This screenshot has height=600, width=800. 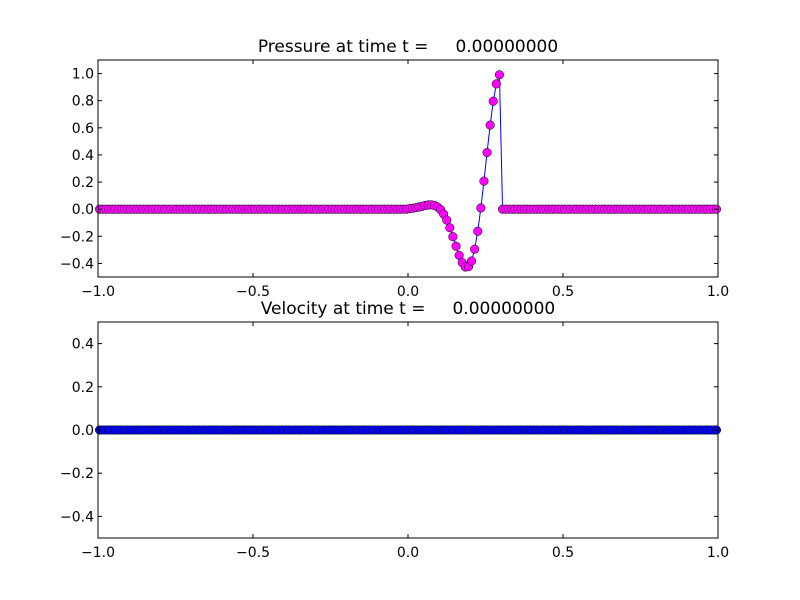 I want to click on chart-title: Velocity at time t = 0.00000000, so click(x=408, y=309).